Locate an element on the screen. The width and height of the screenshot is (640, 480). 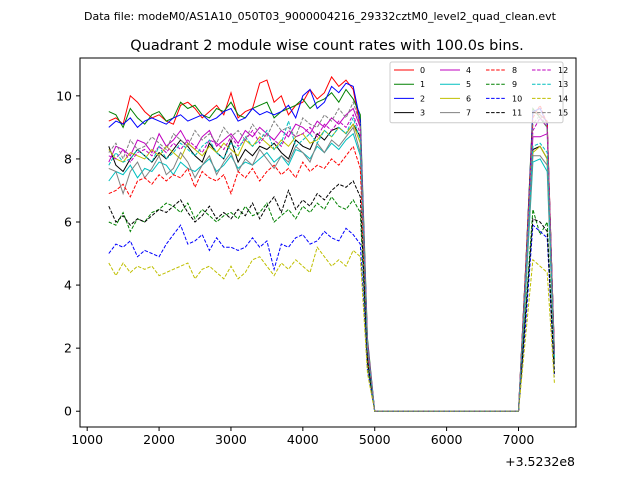
x-axis: 1000 2000 3000 4000 5000 6000 7000 is located at coordinates (302, 437).